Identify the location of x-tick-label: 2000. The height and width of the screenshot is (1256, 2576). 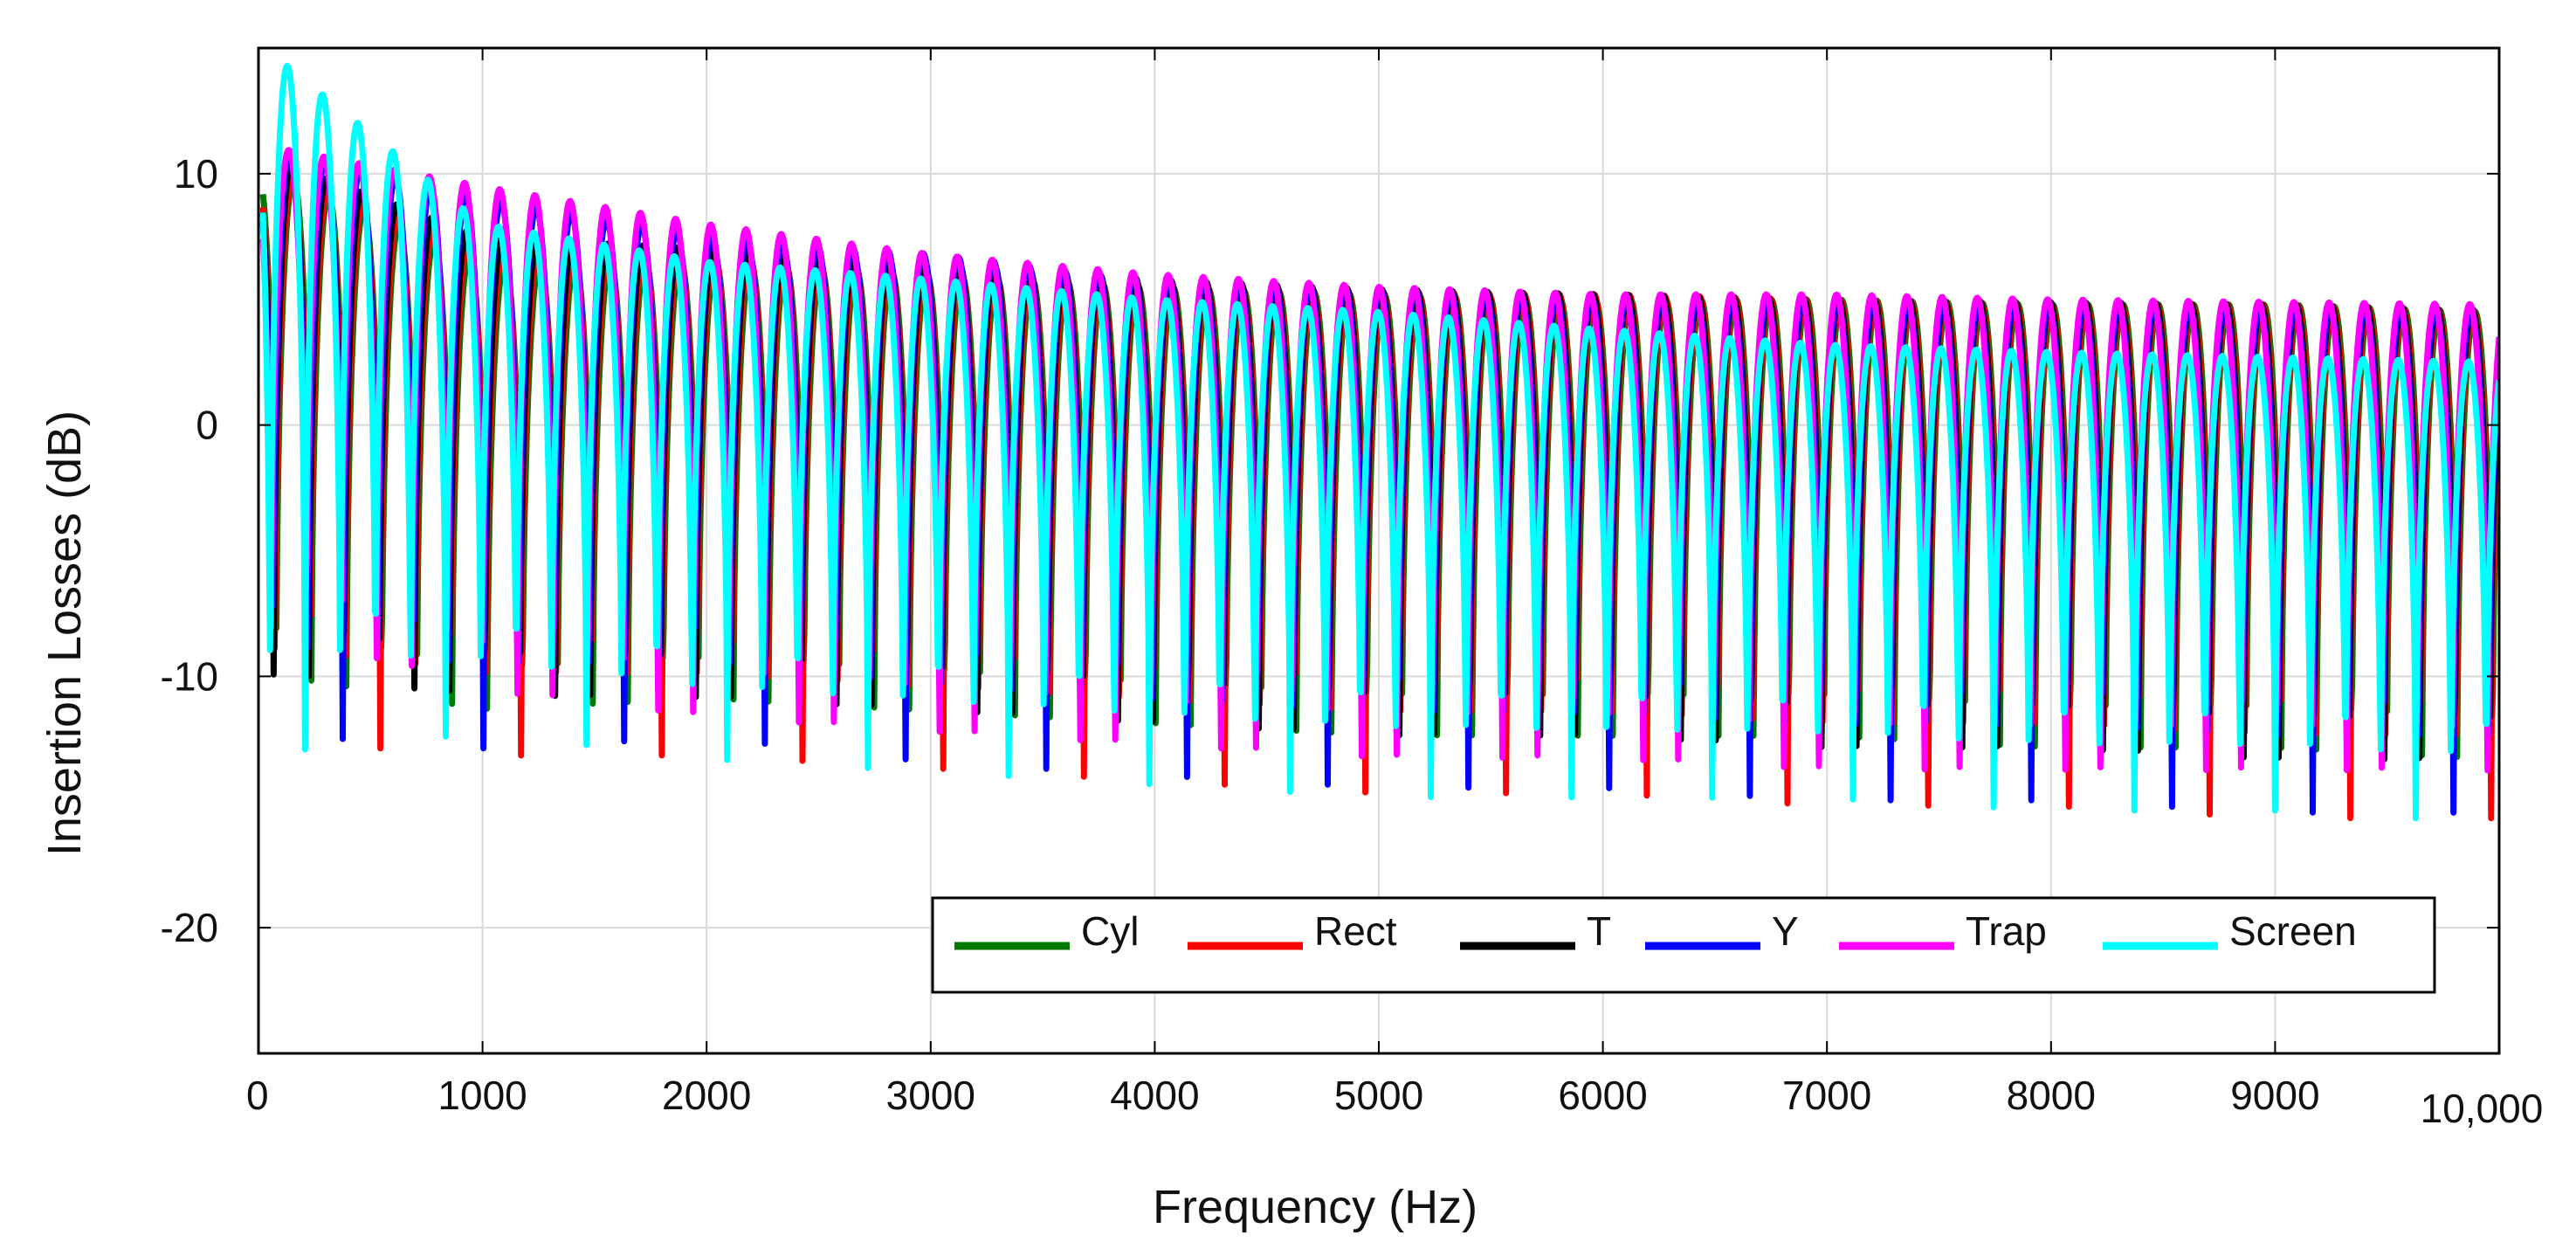
(706, 1095).